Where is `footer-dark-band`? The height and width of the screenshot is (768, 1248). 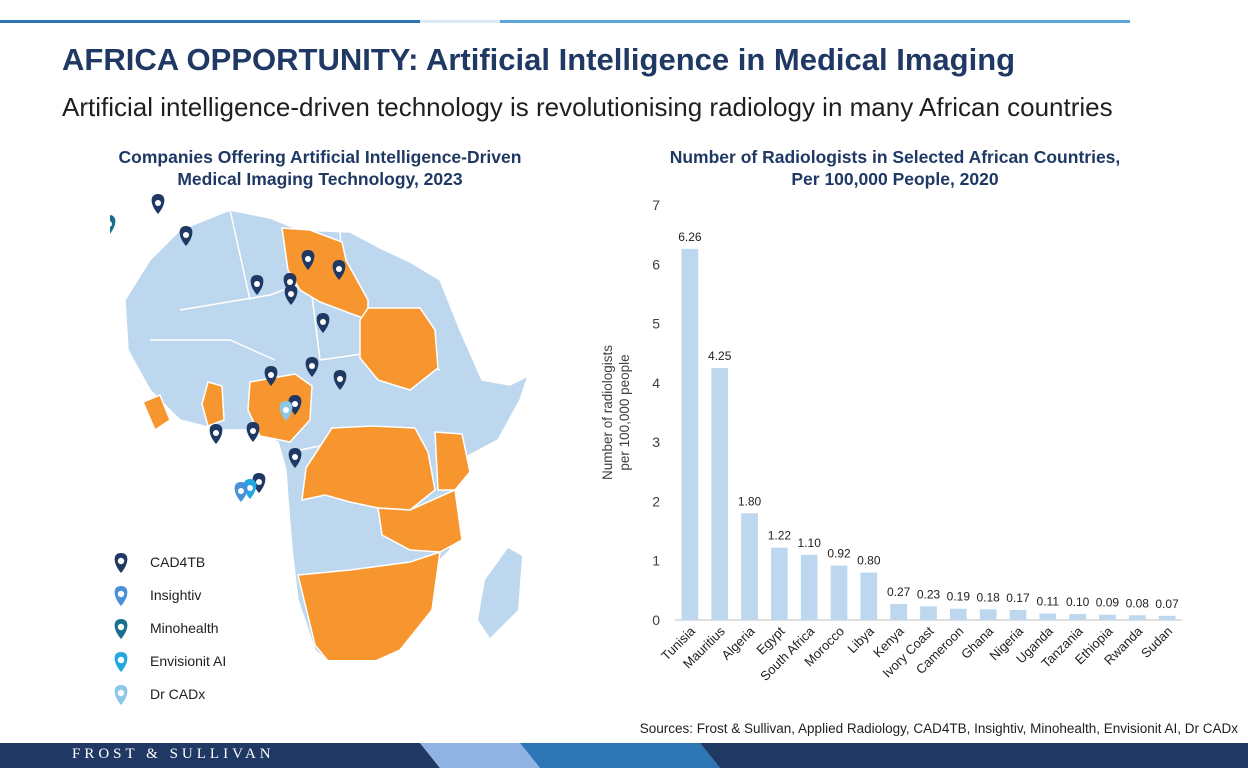 footer-dark-band is located at coordinates (220, 755).